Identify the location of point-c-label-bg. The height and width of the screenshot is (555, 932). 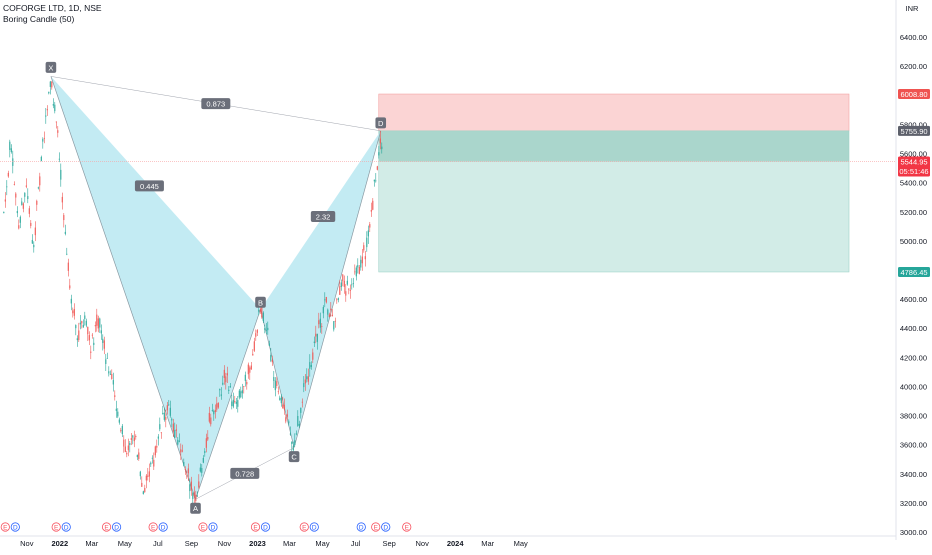
(294, 457).